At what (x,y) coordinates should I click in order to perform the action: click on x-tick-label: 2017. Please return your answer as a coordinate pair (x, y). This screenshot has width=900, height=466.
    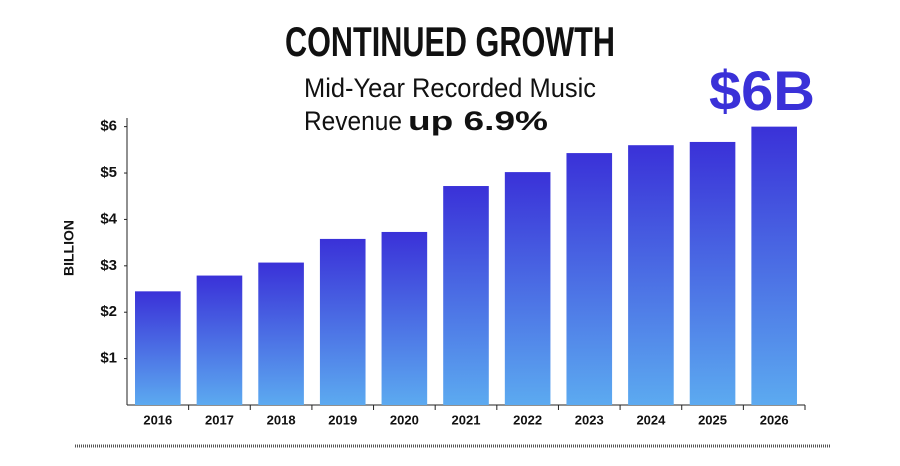
    Looking at the image, I should click on (219, 419).